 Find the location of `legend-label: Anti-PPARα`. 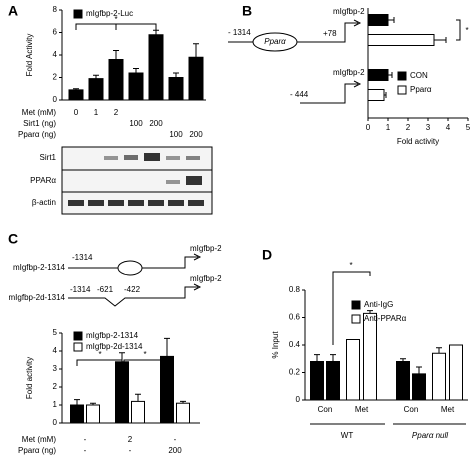

legend-label: Anti-PPARα is located at coordinates (385, 318).